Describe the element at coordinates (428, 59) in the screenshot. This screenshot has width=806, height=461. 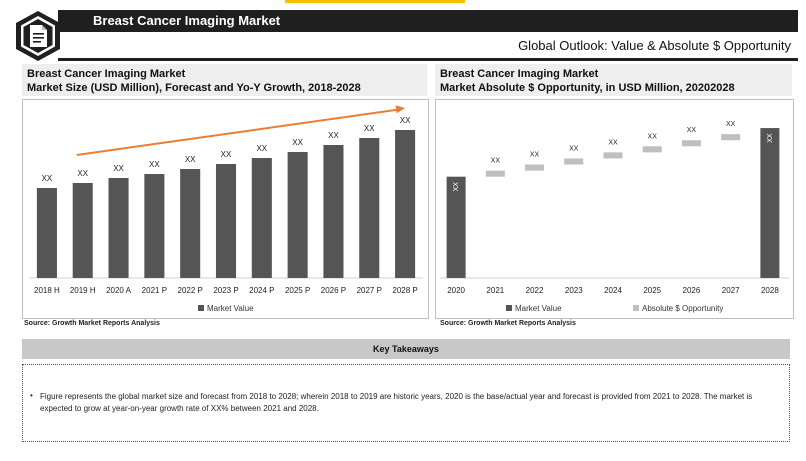
I see `header-divider` at that location.